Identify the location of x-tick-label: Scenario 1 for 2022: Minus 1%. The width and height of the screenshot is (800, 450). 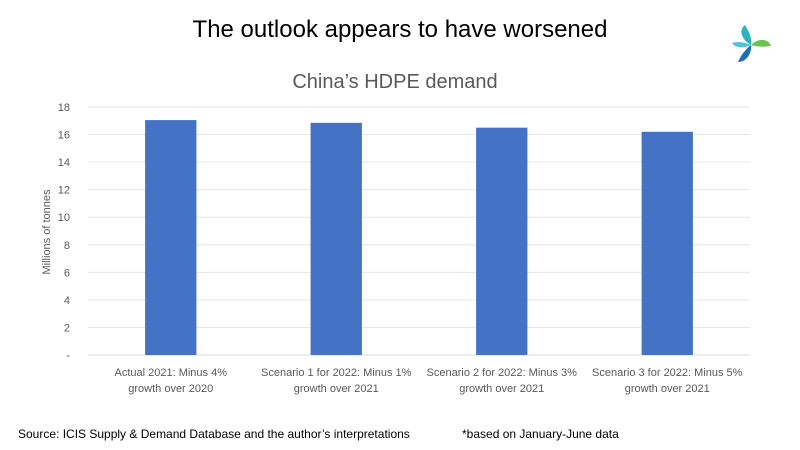
(336, 373).